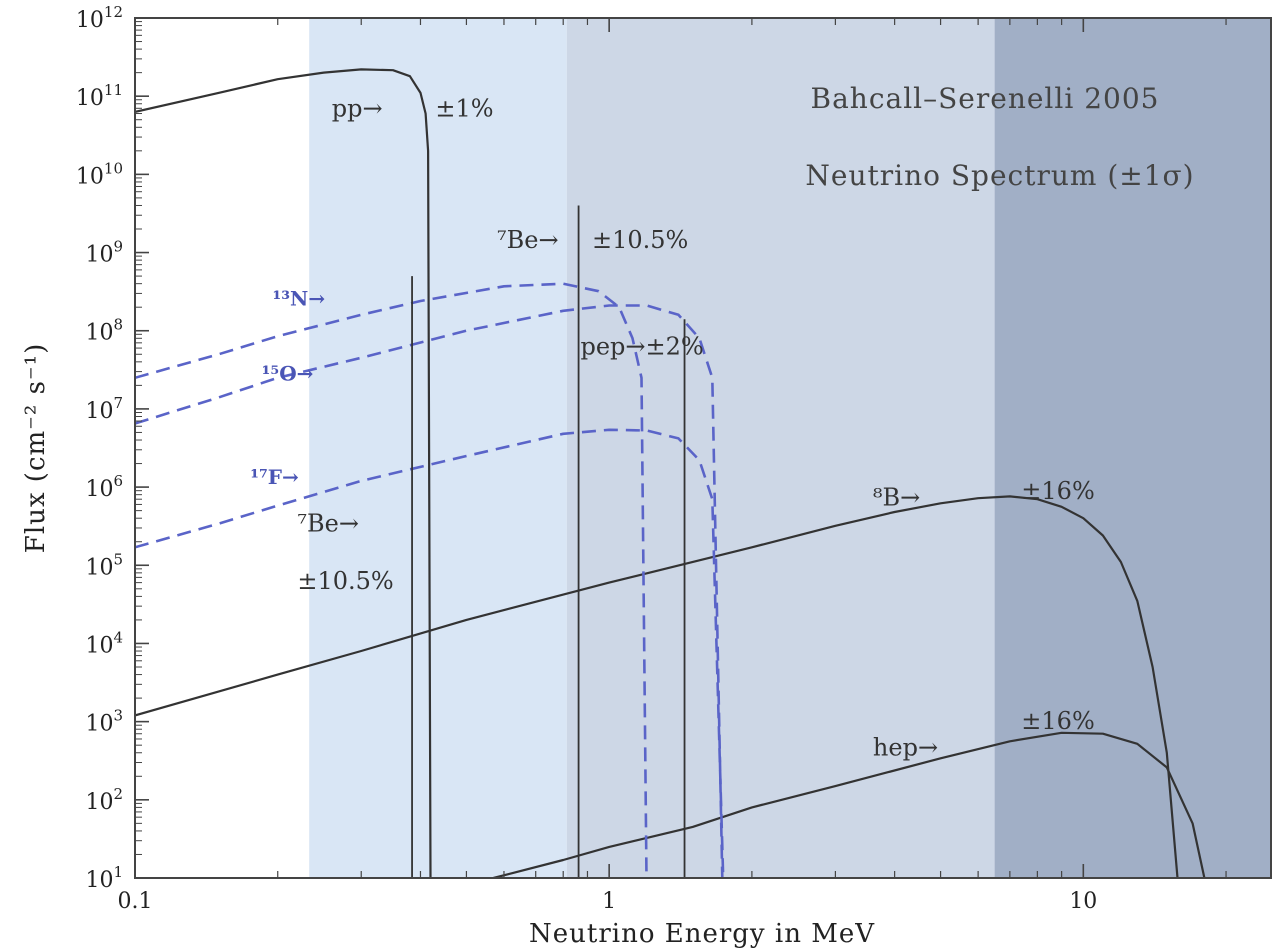 The image size is (1272, 950). I want to click on y-tick-label: 10², so click(104, 800).